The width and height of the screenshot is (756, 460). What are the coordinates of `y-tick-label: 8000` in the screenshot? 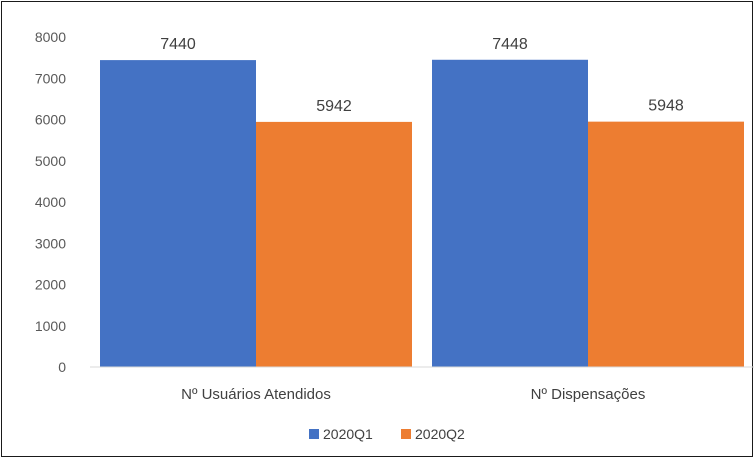 It's located at (50, 37).